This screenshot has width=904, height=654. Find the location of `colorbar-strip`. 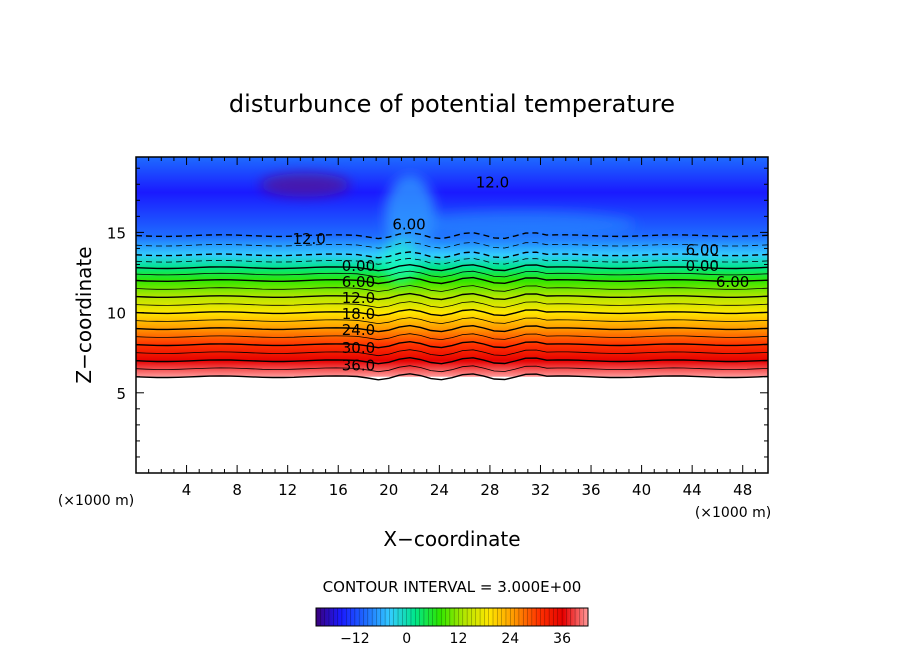

colorbar-strip is located at coordinates (452, 617).